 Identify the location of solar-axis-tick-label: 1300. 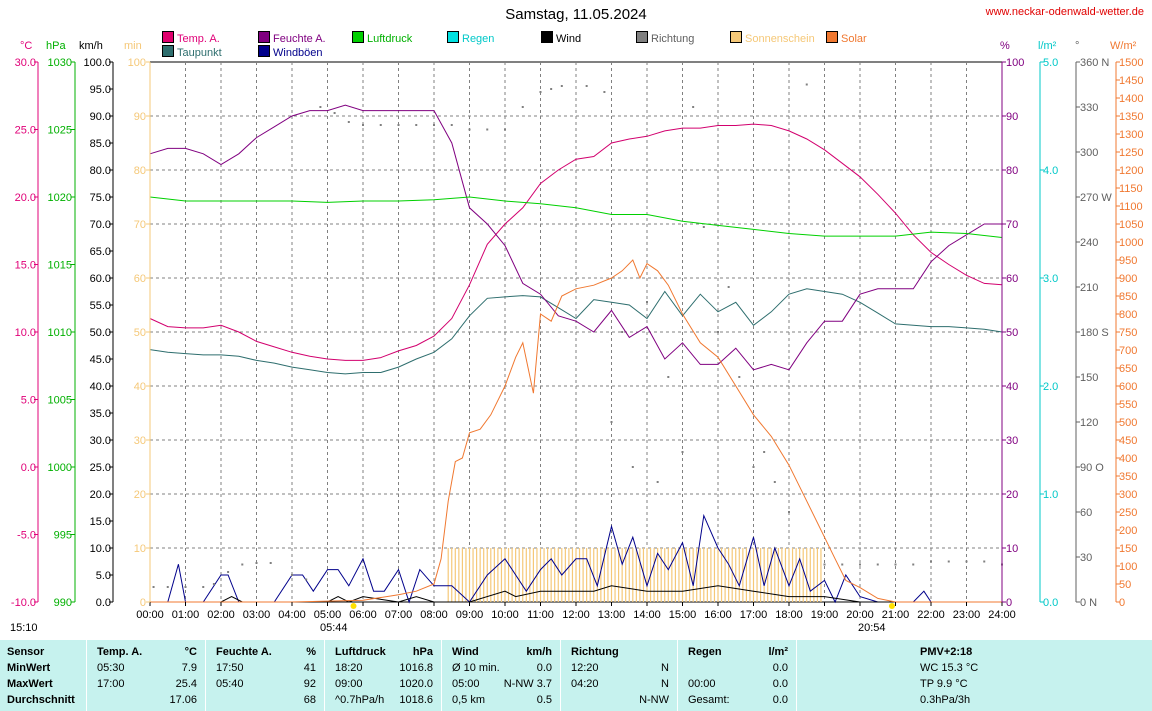
(1131, 135).